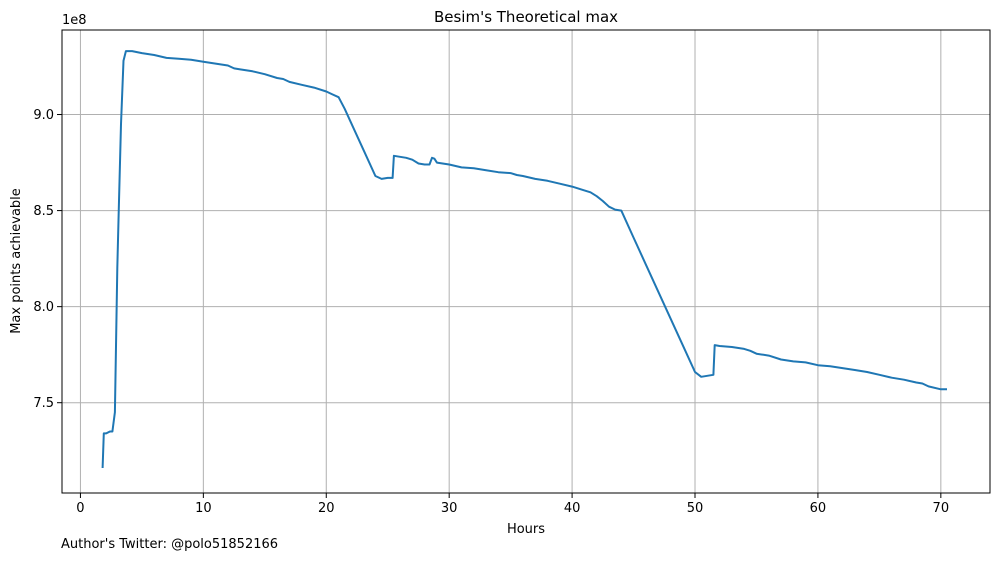  Describe the element at coordinates (941, 508) in the screenshot. I see `x-tick-label: 70` at that location.